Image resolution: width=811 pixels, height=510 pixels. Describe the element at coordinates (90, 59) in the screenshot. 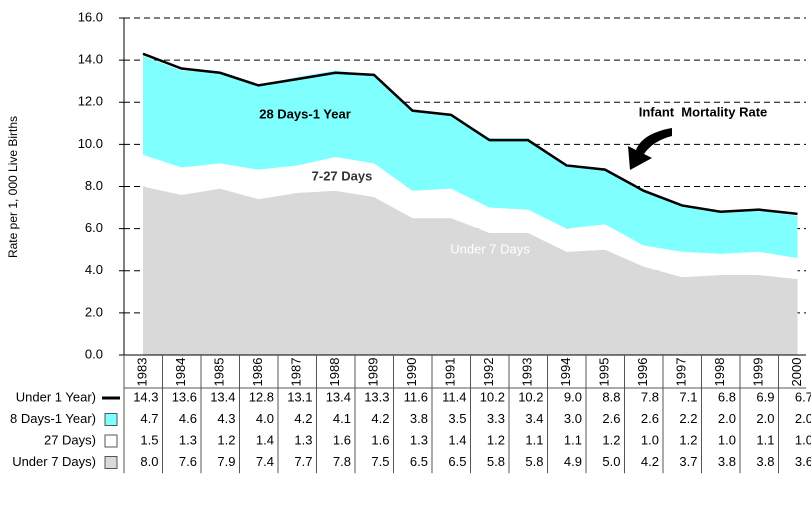

I see `y-tick-label: 14.0` at that location.